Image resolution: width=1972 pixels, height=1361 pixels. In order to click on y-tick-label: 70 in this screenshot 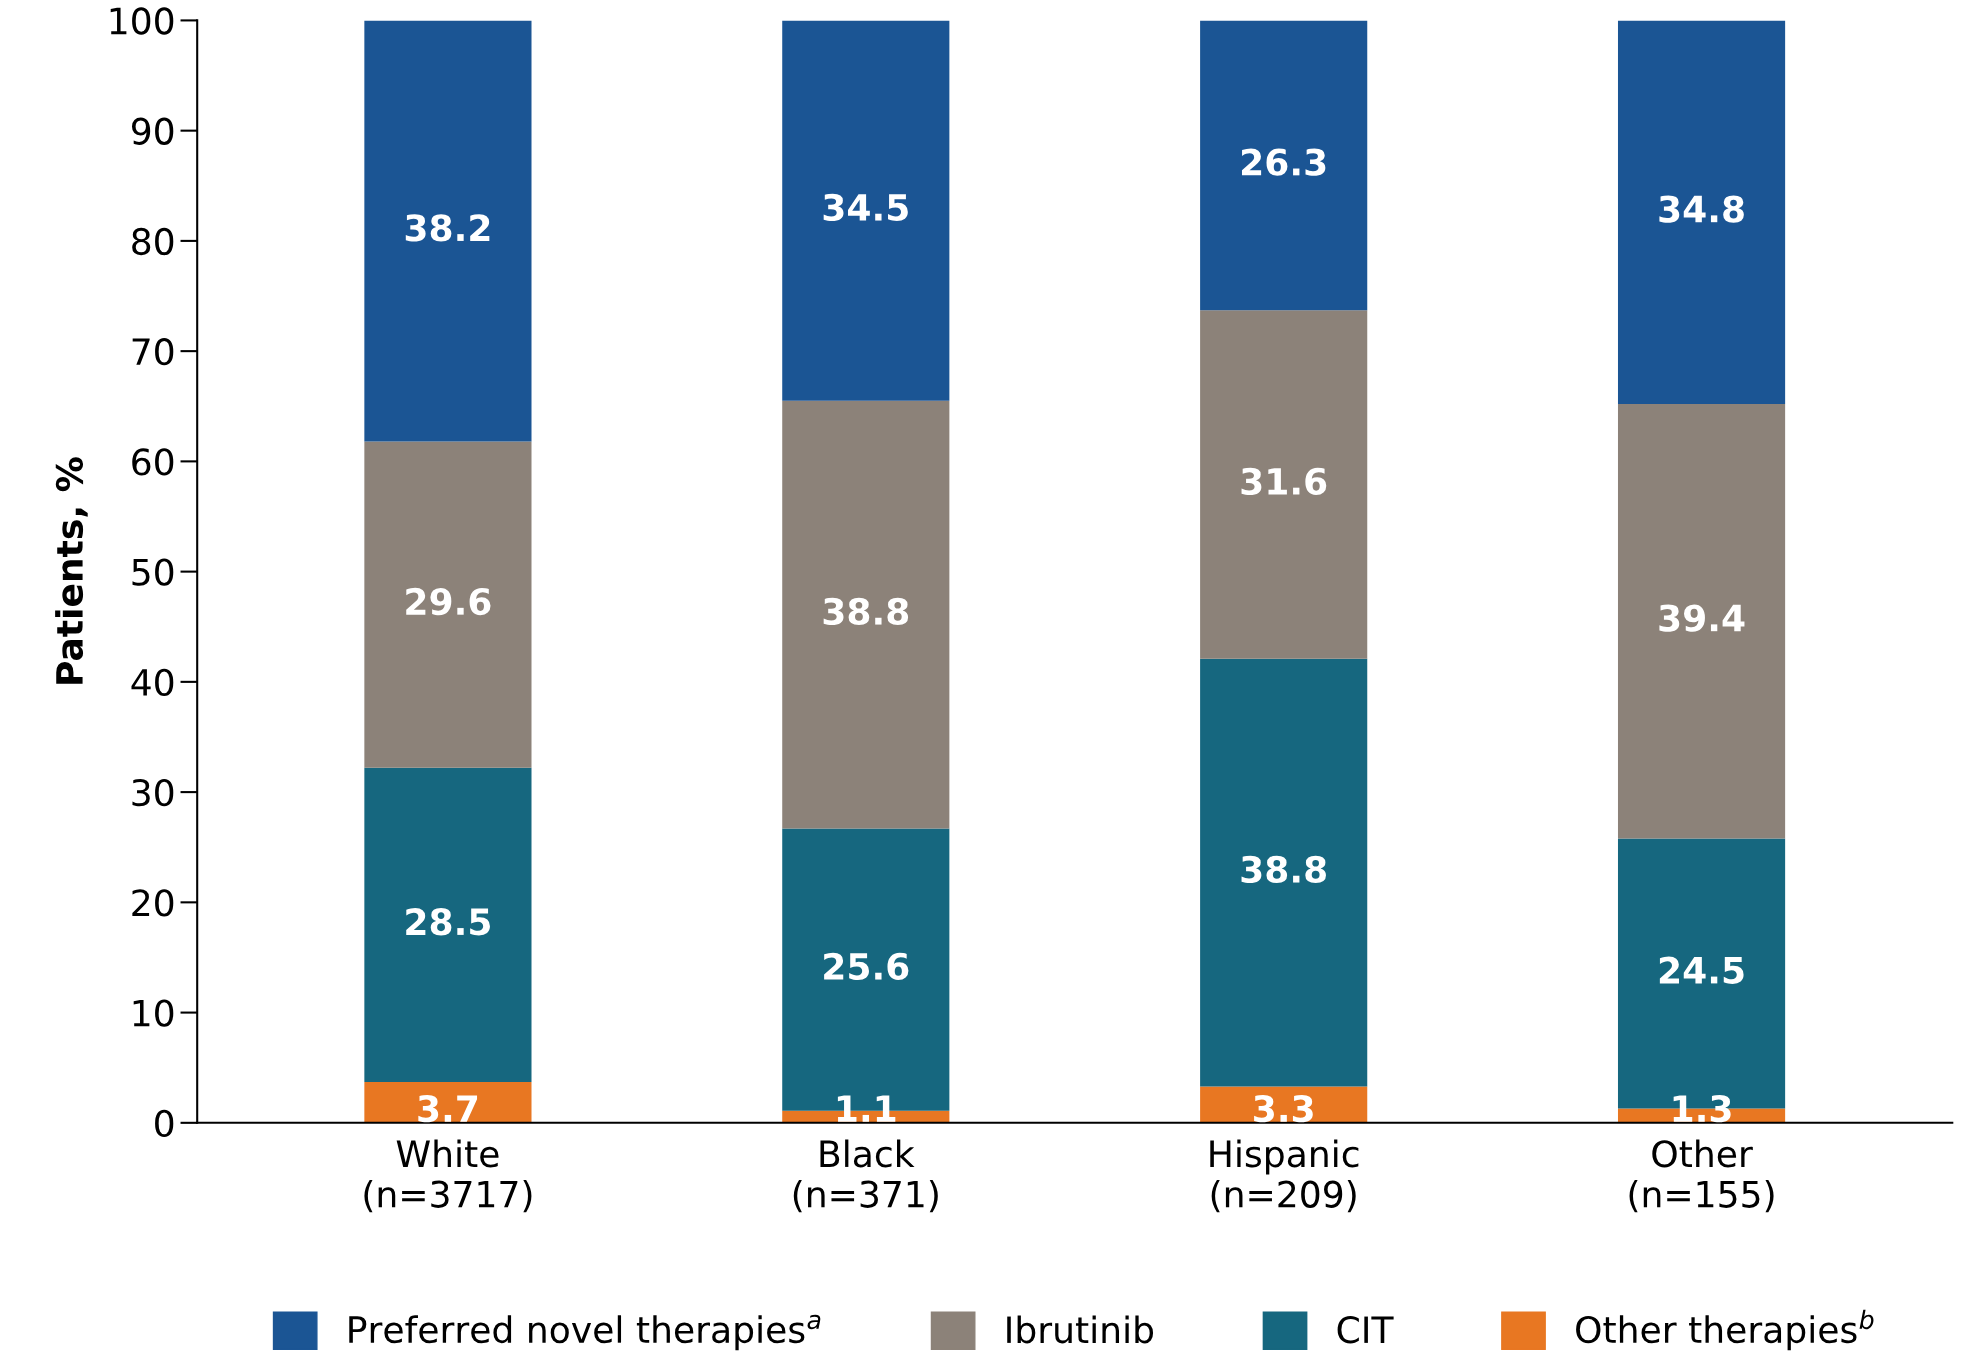, I will do `click(153, 352)`.